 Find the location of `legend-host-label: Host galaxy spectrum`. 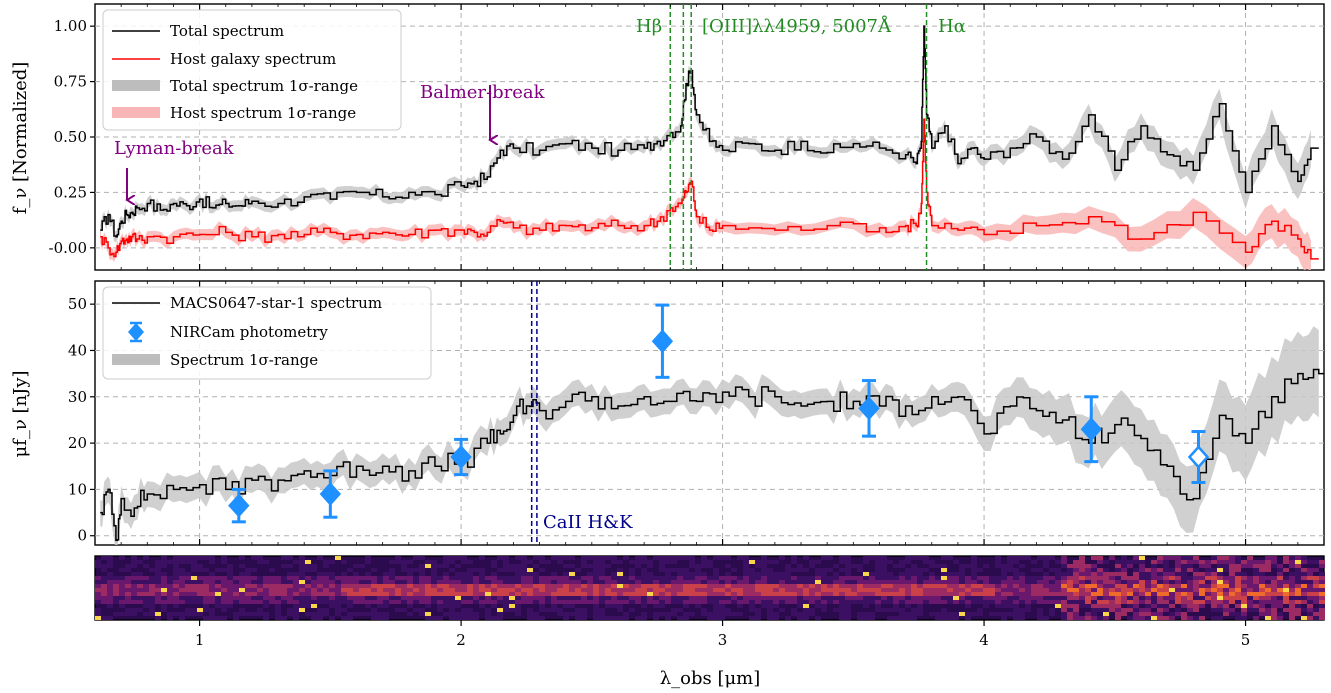

legend-host-label: Host galaxy spectrum is located at coordinates (253, 59).